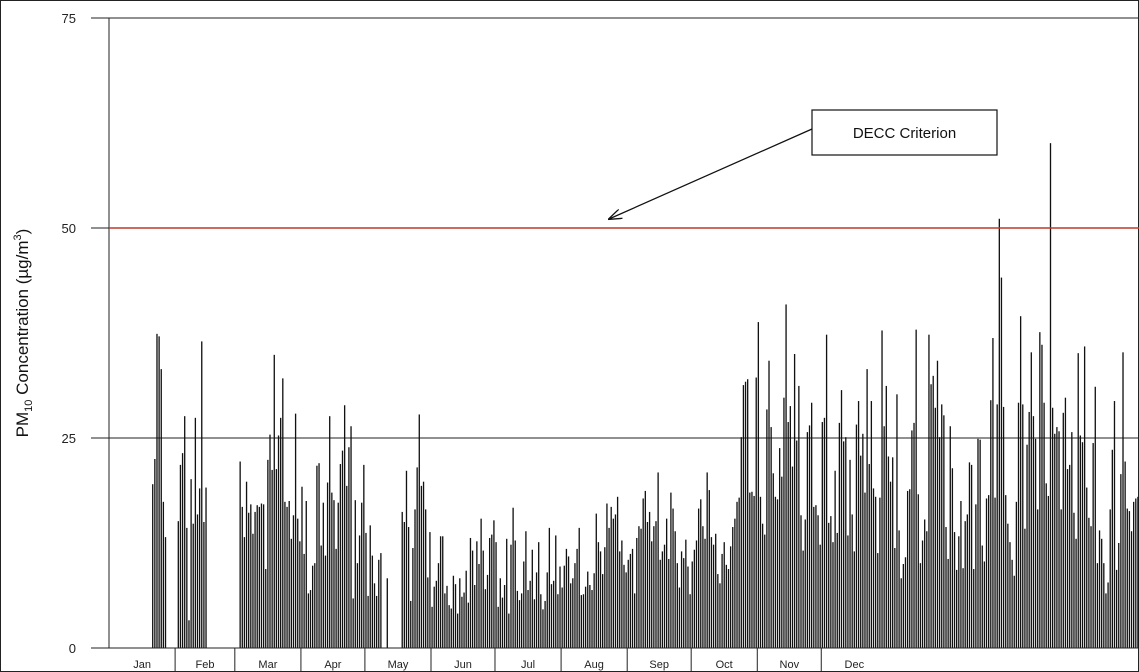 This screenshot has width=1139, height=672. Describe the element at coordinates (267, 665) in the screenshot. I see `month-label-Mar: Mar` at that location.